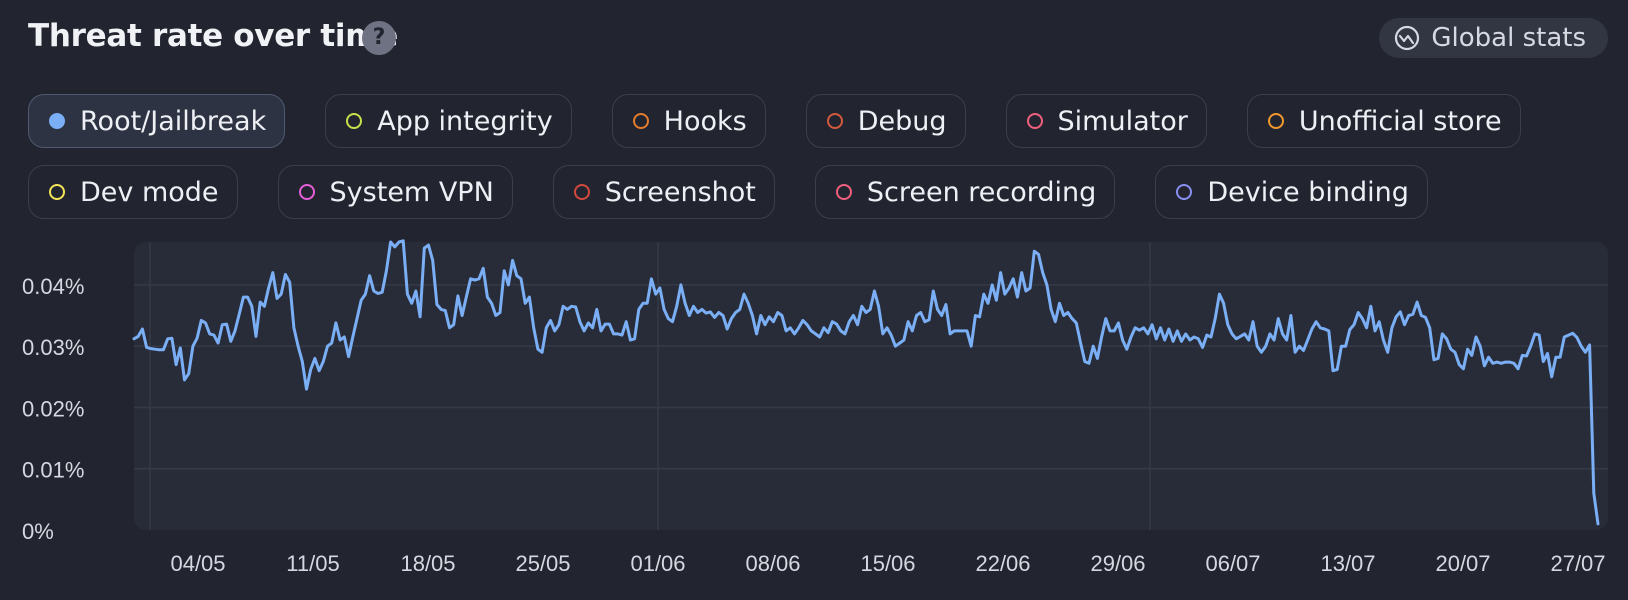  What do you see at coordinates (1002, 563) in the screenshot?
I see `x-tick-label: 22/06` at bounding box center [1002, 563].